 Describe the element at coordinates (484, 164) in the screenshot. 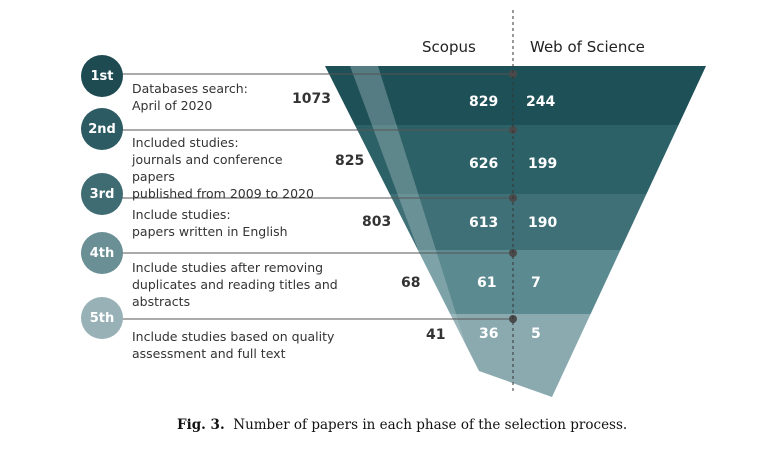

I see `scopus-value-2: 626` at that location.